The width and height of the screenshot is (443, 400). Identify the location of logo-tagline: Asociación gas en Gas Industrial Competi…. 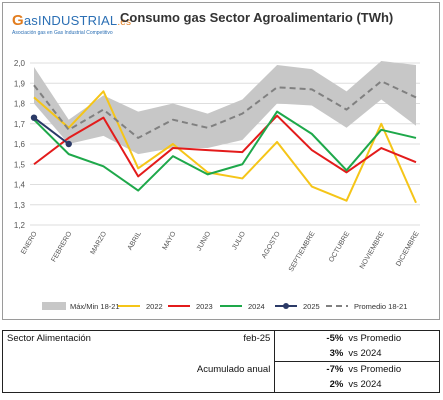
(62, 33).